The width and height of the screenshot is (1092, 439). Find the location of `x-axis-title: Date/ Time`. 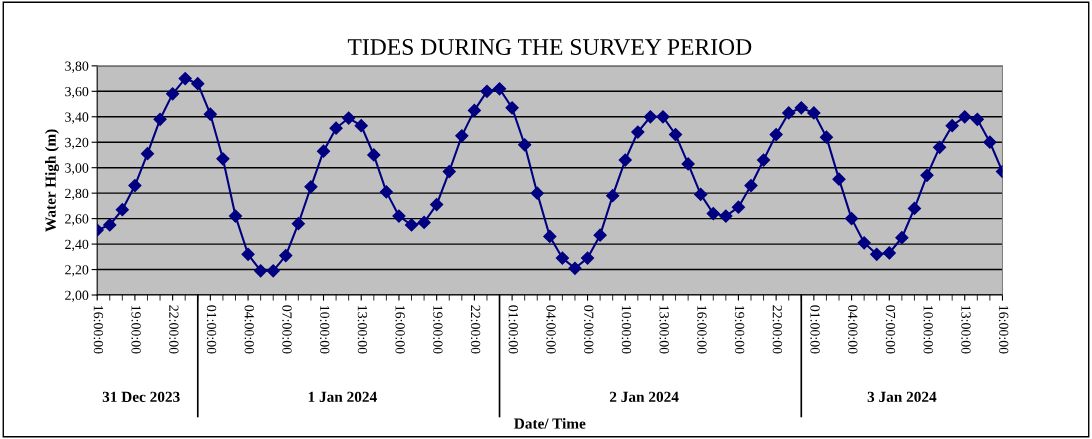

x-axis-title: Date/ Time is located at coordinates (550, 423).